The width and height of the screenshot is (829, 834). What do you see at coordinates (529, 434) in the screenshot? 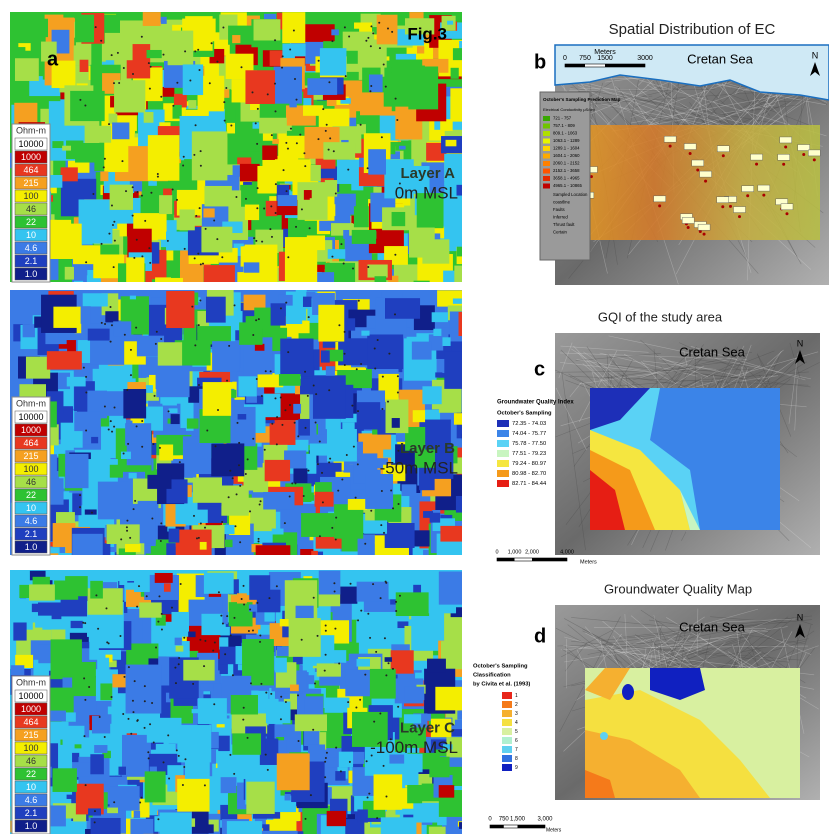
I see `legend-label: 74.04 - 75.77` at bounding box center [529, 434].